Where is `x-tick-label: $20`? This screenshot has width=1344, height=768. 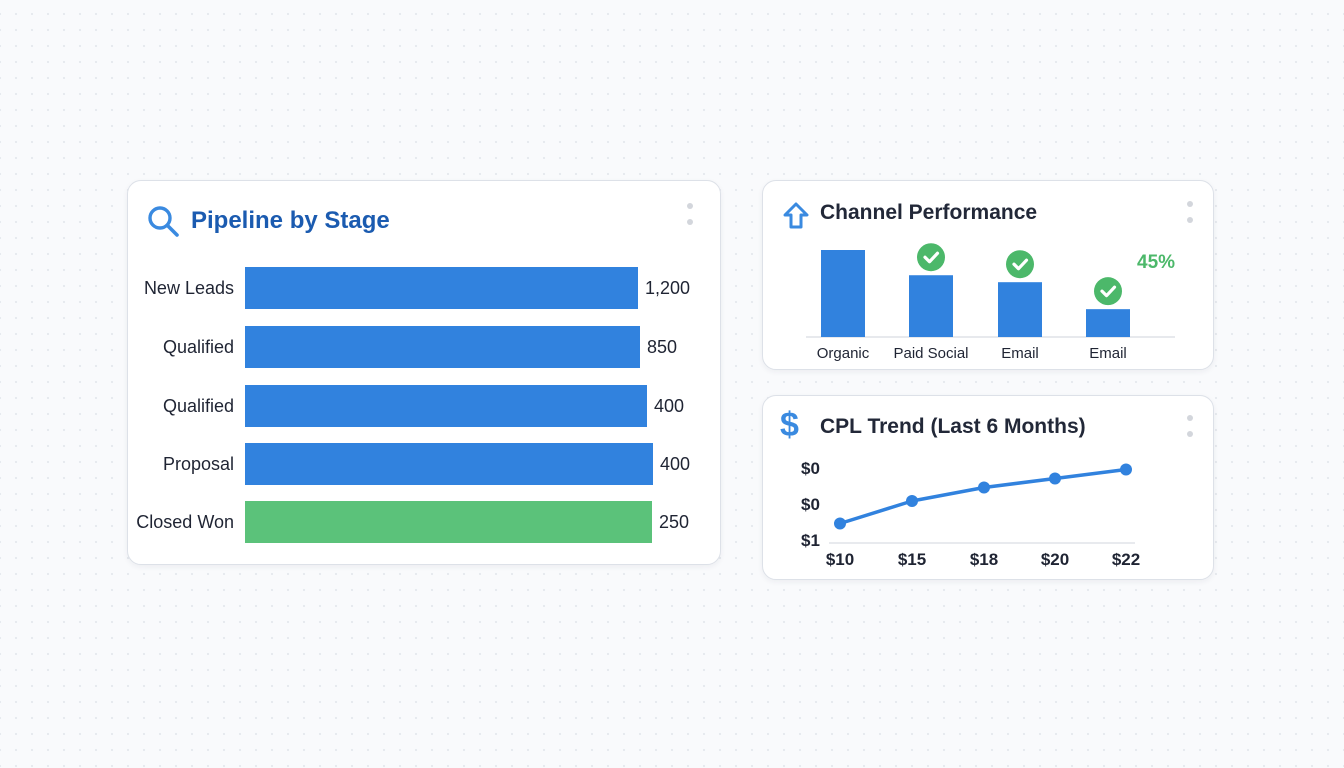 x-tick-label: $20 is located at coordinates (1055, 559).